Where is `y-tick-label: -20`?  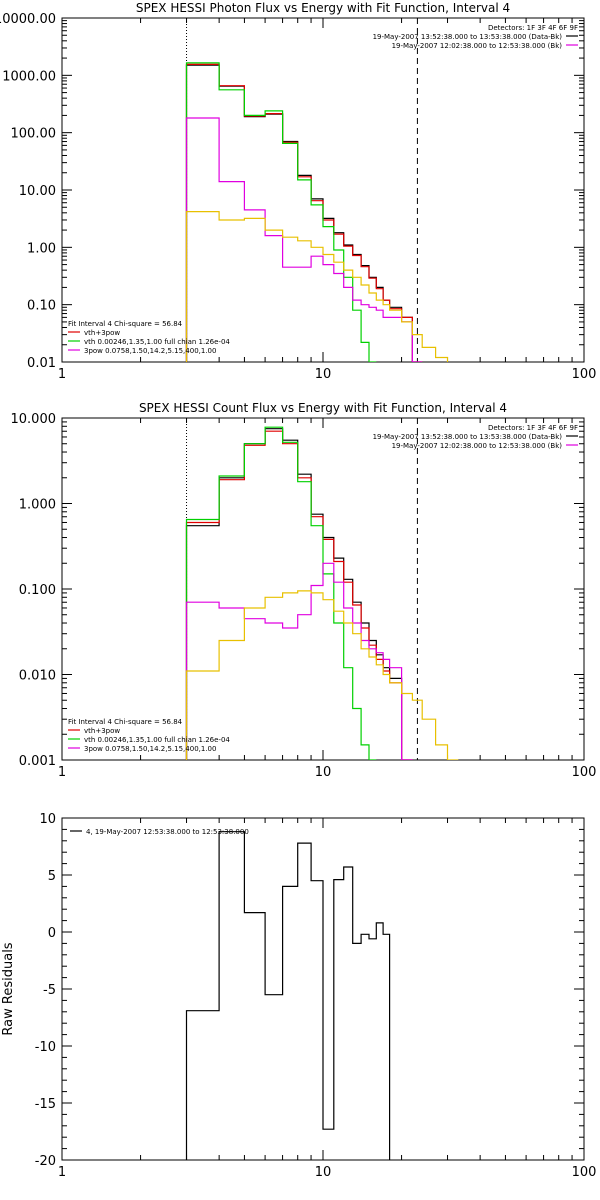
y-tick-label: -20 is located at coordinates (45, 1161).